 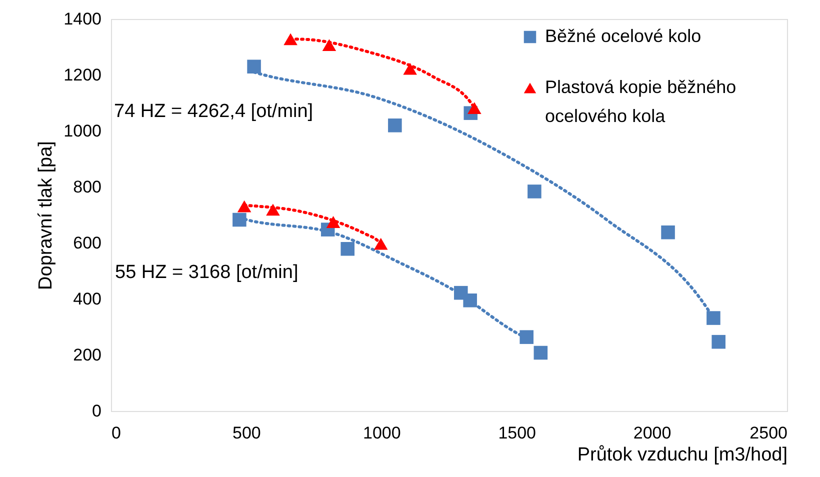 I want to click on x-tick-label: 1500, so click(x=517, y=433).